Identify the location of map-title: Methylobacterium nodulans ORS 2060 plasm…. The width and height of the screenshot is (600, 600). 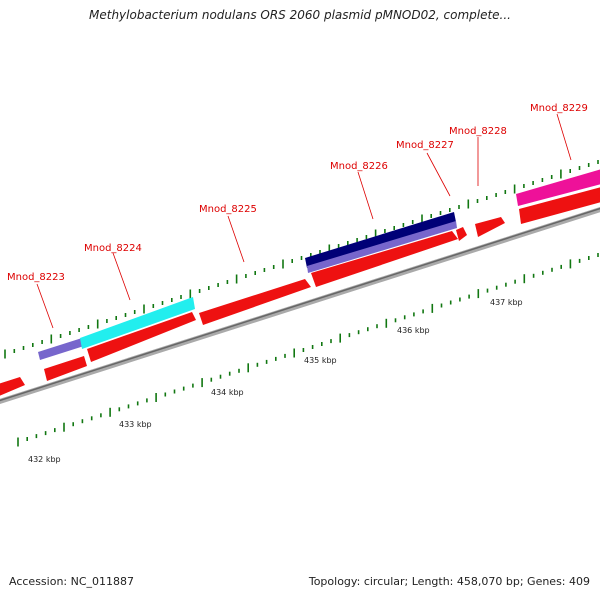
(300, 15).